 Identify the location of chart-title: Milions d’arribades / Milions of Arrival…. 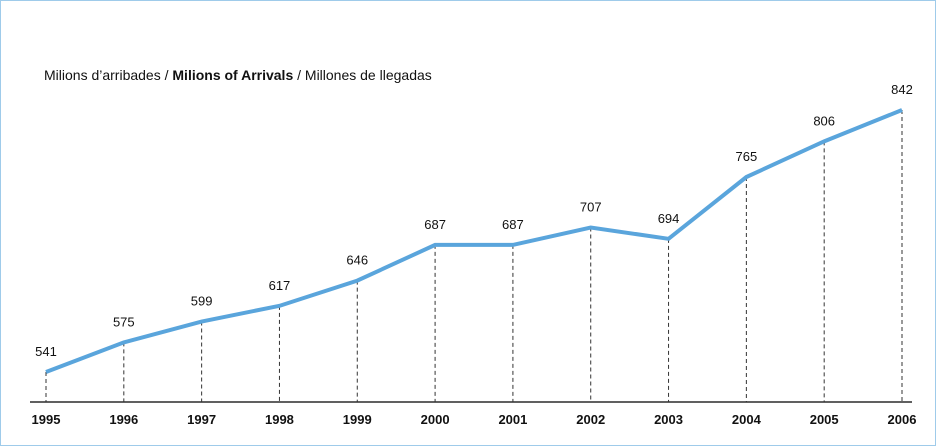
(238, 75).